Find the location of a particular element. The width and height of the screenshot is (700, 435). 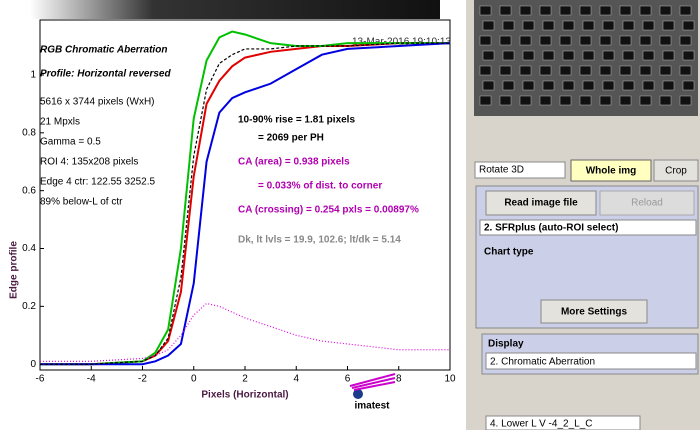

rotate-select-text: Rotate 3D is located at coordinates (501, 170).